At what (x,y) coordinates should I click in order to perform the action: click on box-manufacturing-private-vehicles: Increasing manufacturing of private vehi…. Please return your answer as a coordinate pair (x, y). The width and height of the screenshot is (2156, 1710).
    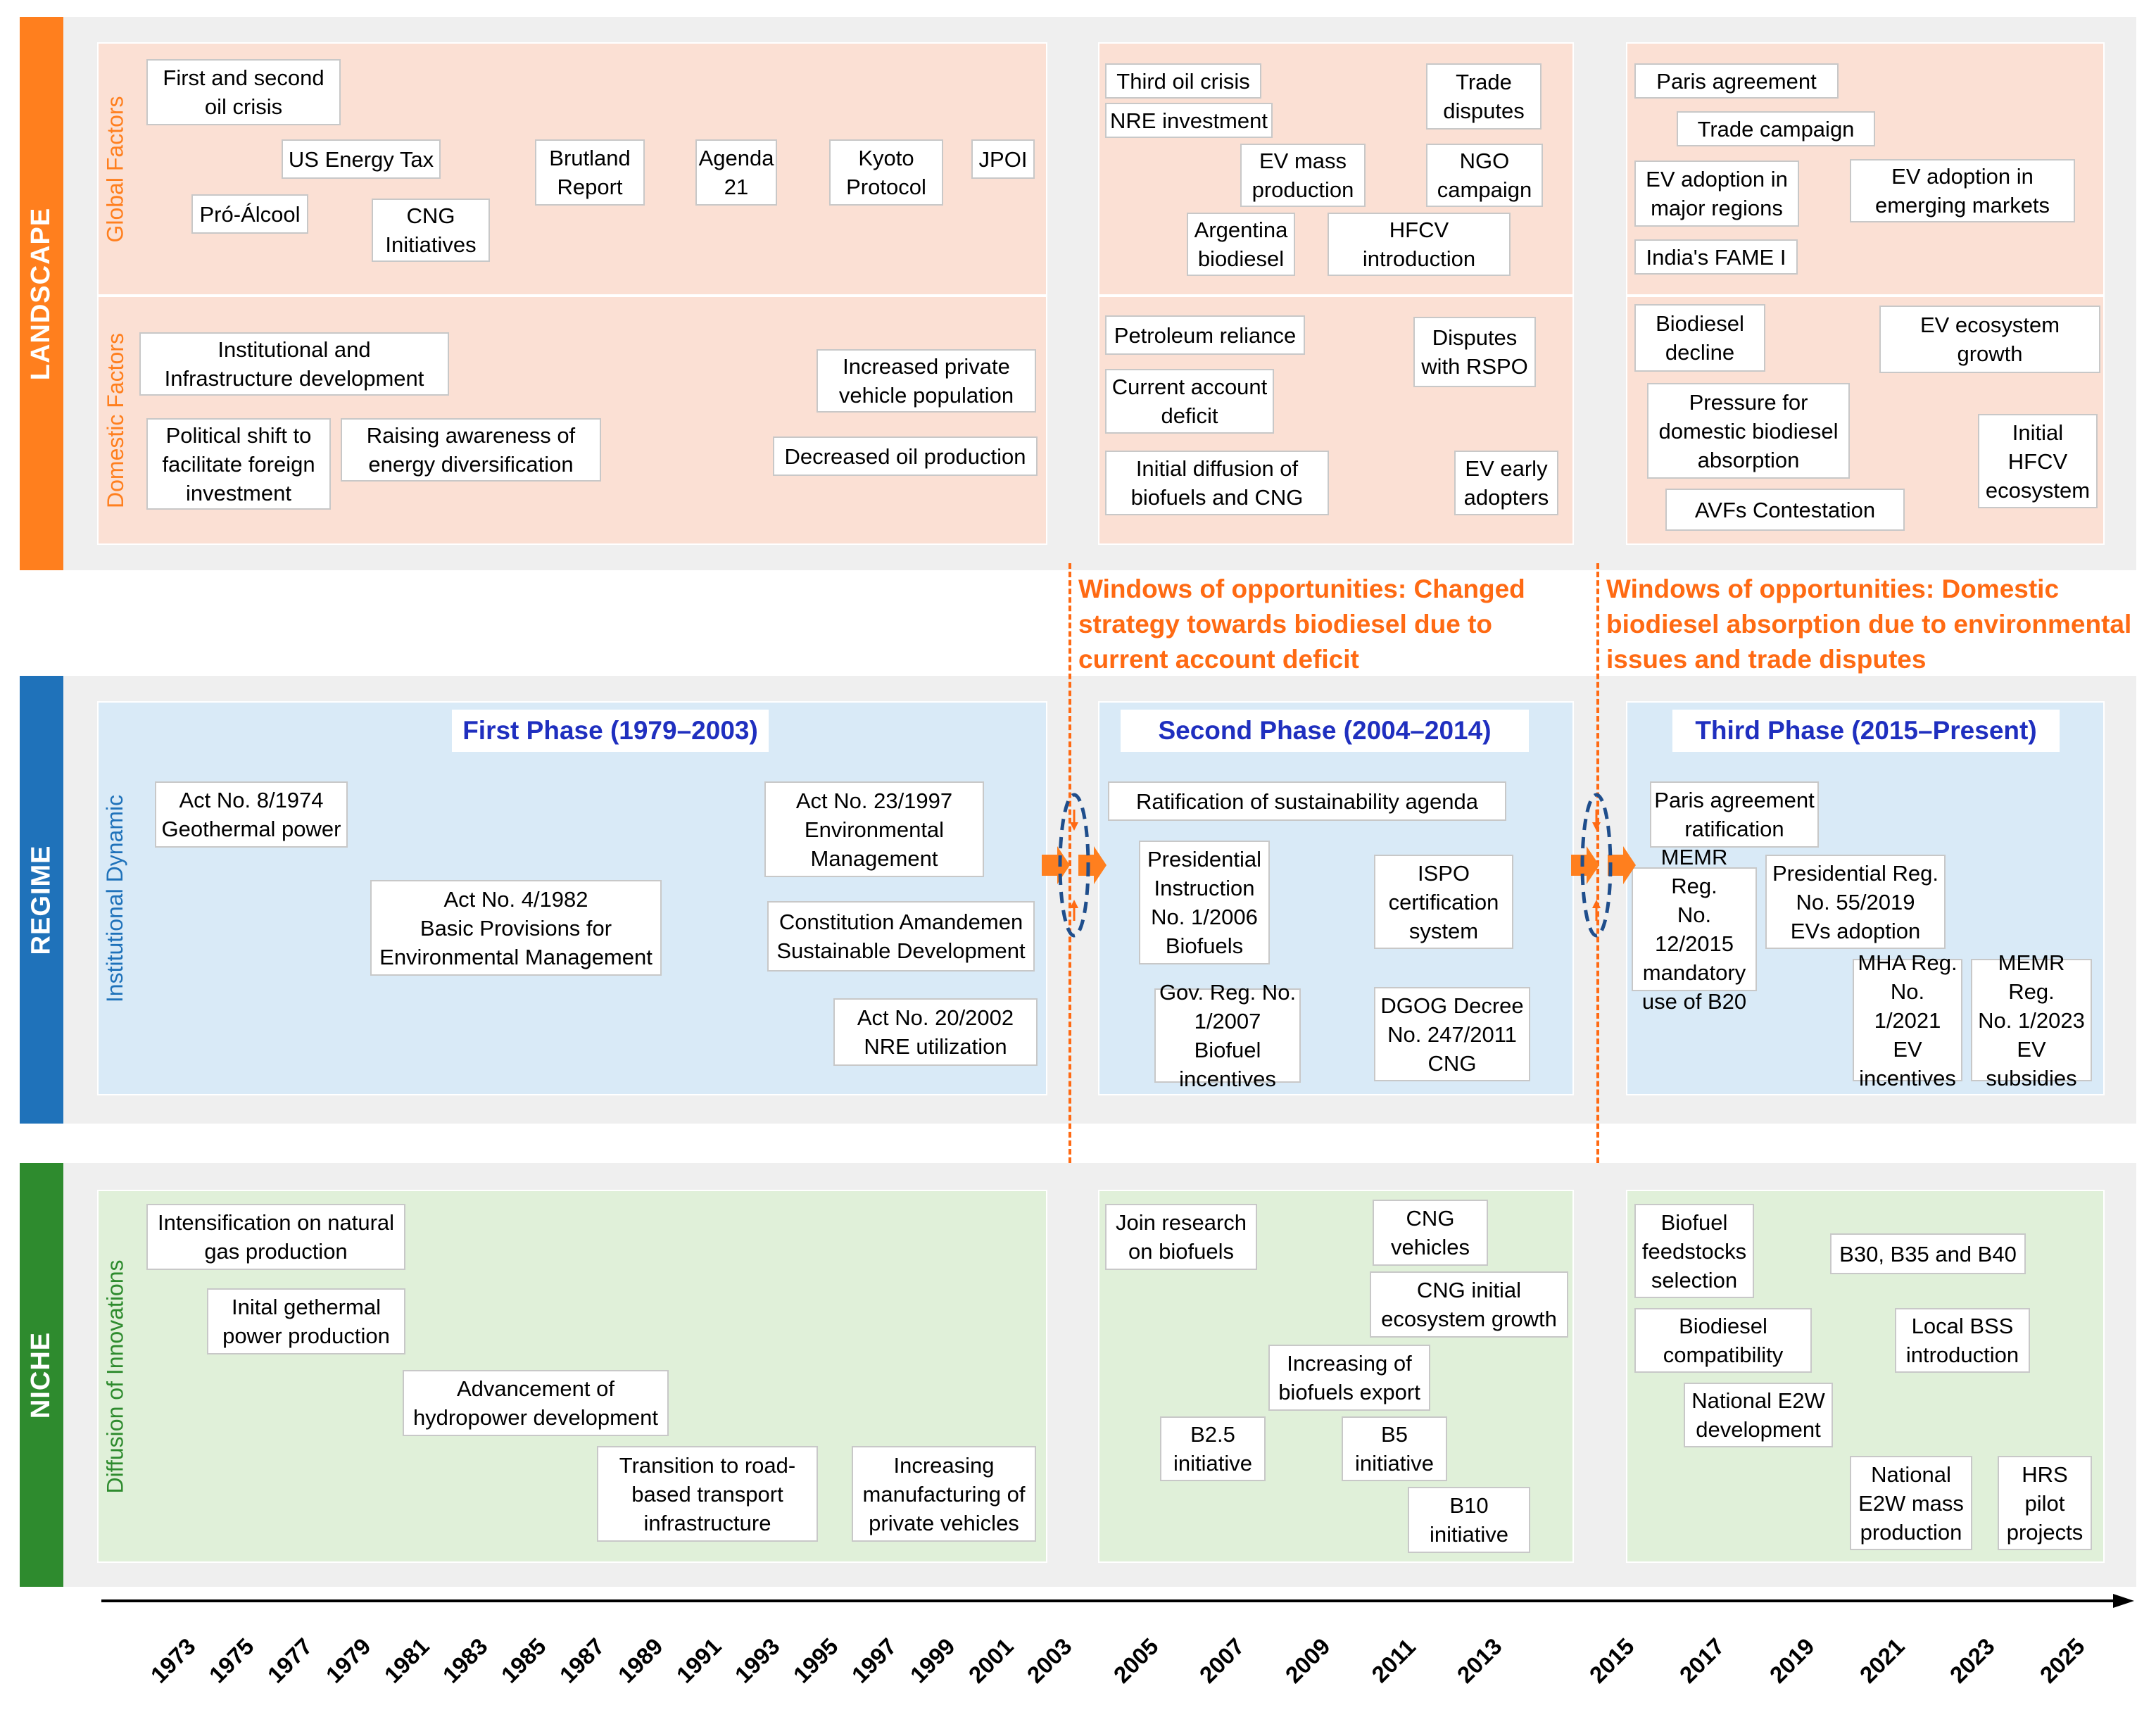
    Looking at the image, I should click on (944, 1494).